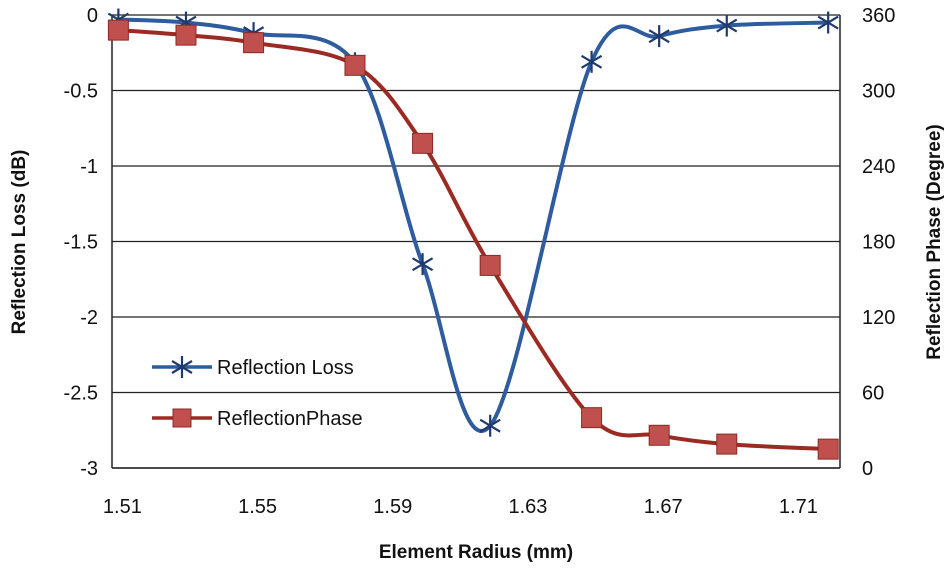 The width and height of the screenshot is (950, 574). What do you see at coordinates (878, 92) in the screenshot?
I see `y2-tick-label: 300` at bounding box center [878, 92].